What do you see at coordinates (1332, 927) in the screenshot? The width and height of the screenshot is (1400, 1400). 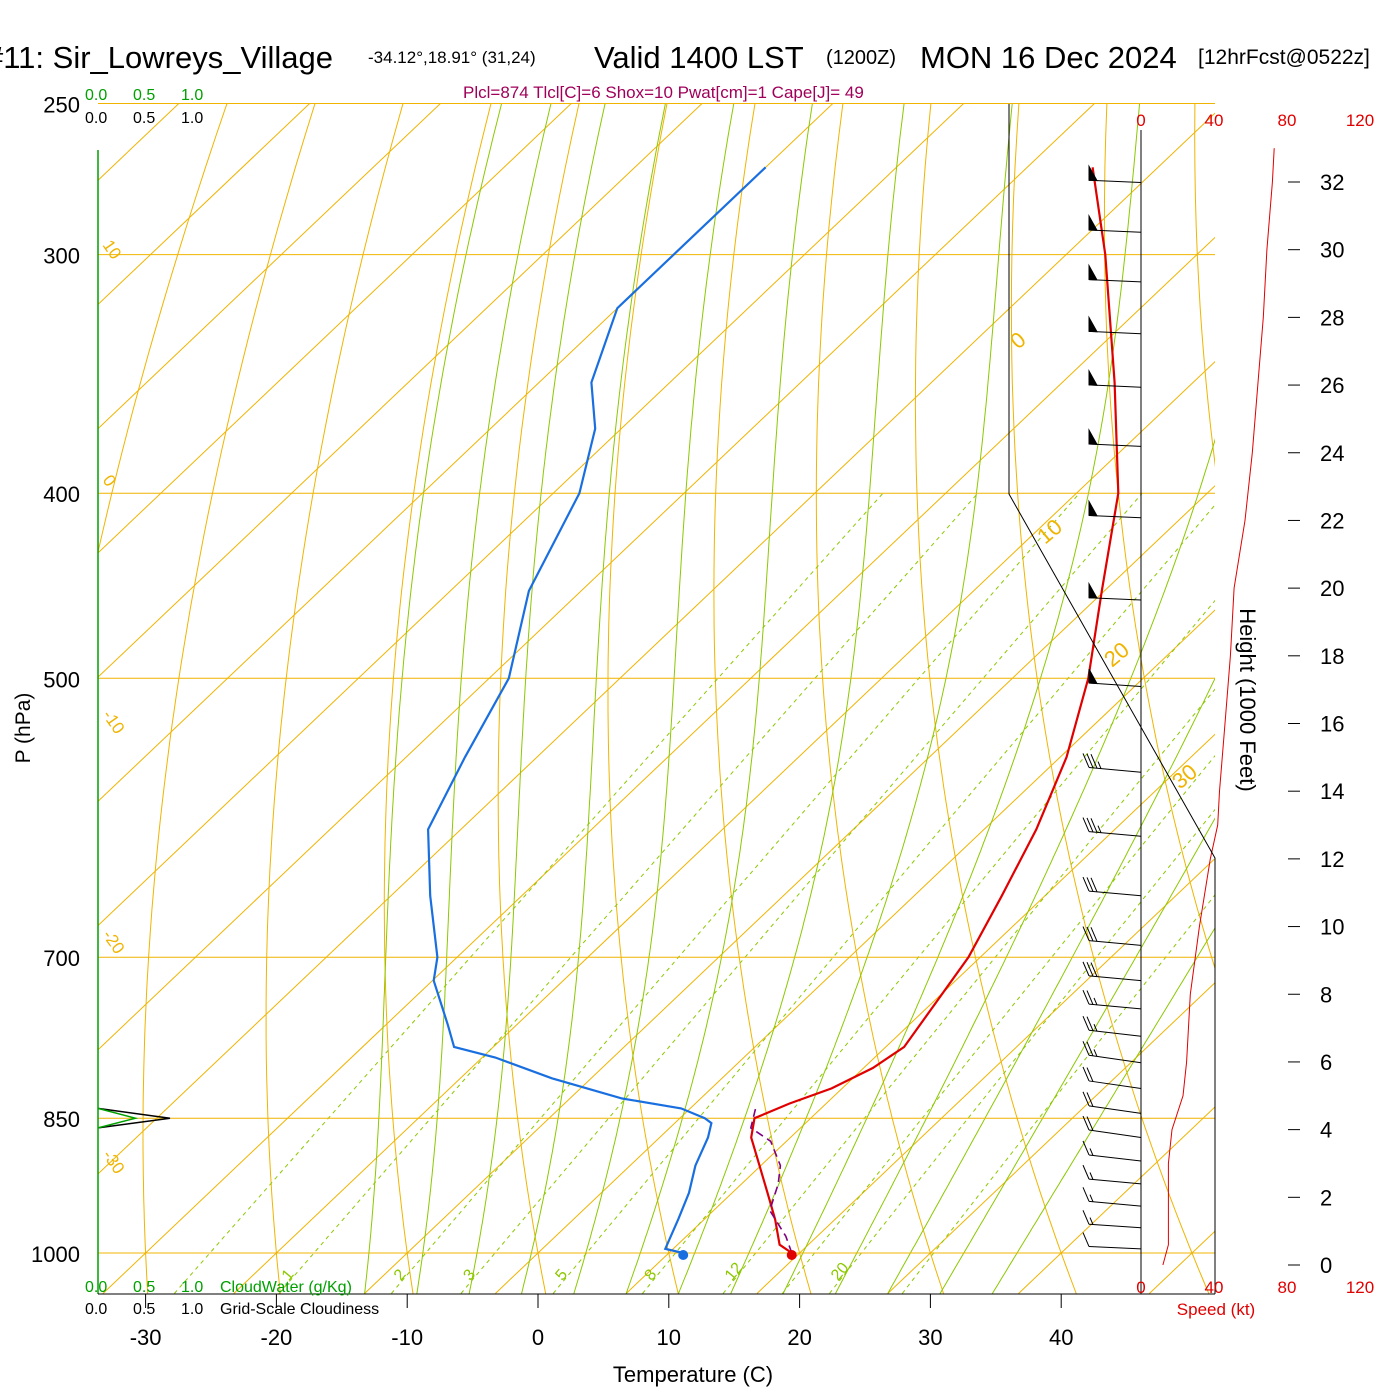 I see `height-tick-label: 10` at bounding box center [1332, 927].